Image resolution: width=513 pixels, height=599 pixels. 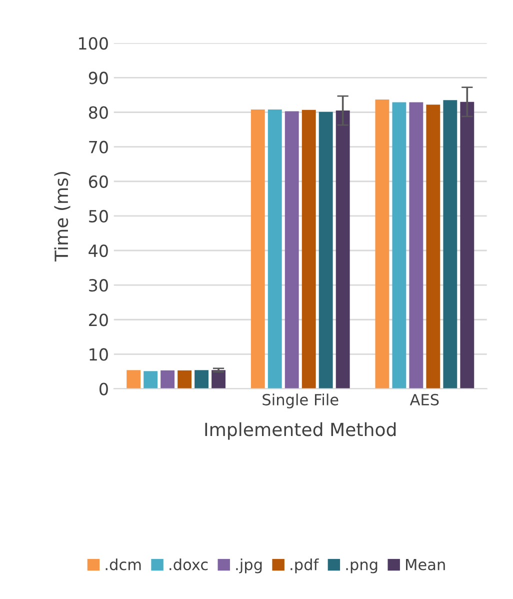 What do you see at coordinates (98, 112) in the screenshot?
I see `y-tick-label: 80` at bounding box center [98, 112].